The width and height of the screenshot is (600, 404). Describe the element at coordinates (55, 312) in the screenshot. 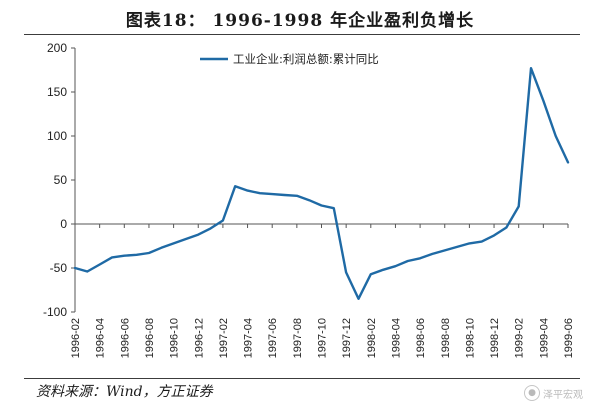

I see `y-tick-label: -100` at that location.